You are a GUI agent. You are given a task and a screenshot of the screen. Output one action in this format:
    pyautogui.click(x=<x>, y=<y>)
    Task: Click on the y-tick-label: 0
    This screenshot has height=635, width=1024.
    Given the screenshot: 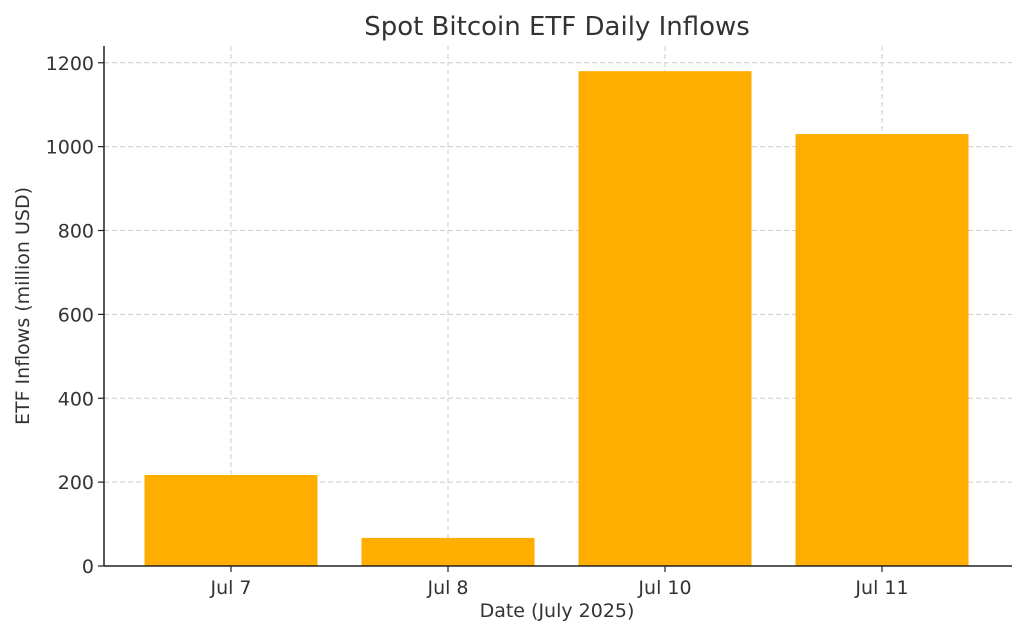 What is the action you would take?
    pyautogui.click(x=88, y=567)
    